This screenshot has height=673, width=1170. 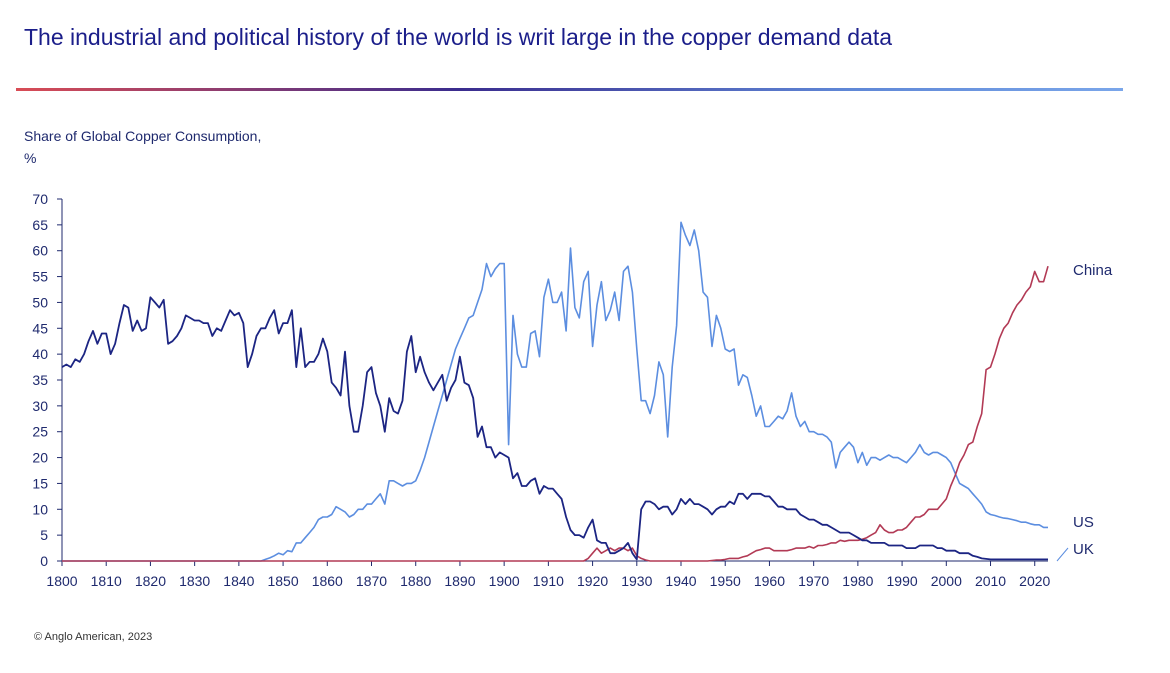 What do you see at coordinates (415, 581) in the screenshot?
I see `x-tick-label: 1880` at bounding box center [415, 581].